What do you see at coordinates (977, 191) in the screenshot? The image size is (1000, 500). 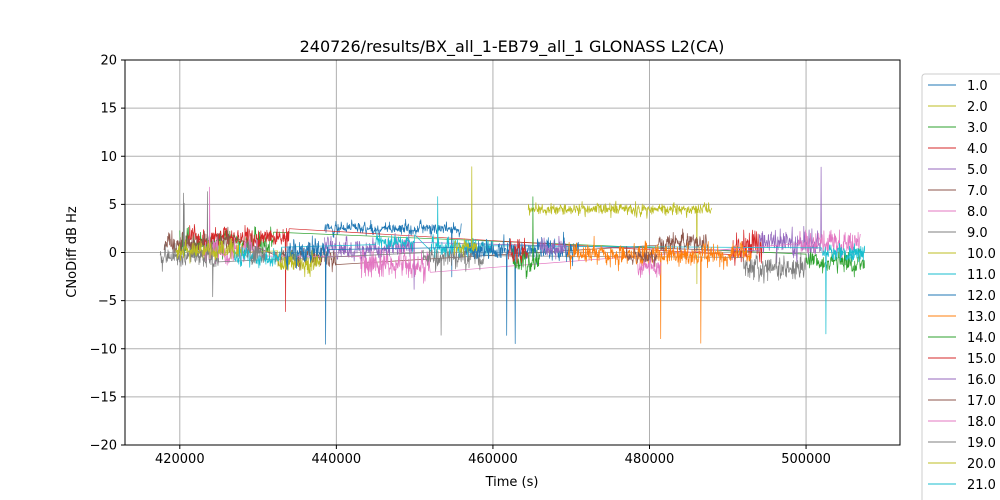 I see `legend-label: 7.0` at bounding box center [977, 191].